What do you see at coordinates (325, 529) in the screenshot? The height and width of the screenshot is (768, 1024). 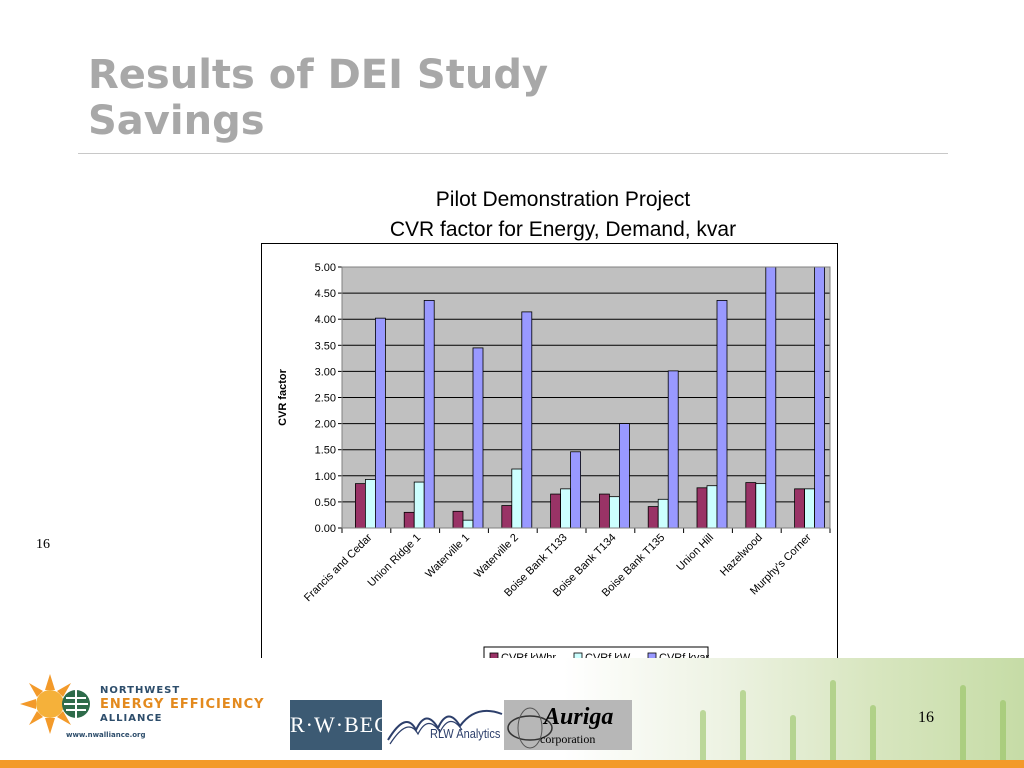 I see `y-tick-label: 0.00` at bounding box center [325, 529].